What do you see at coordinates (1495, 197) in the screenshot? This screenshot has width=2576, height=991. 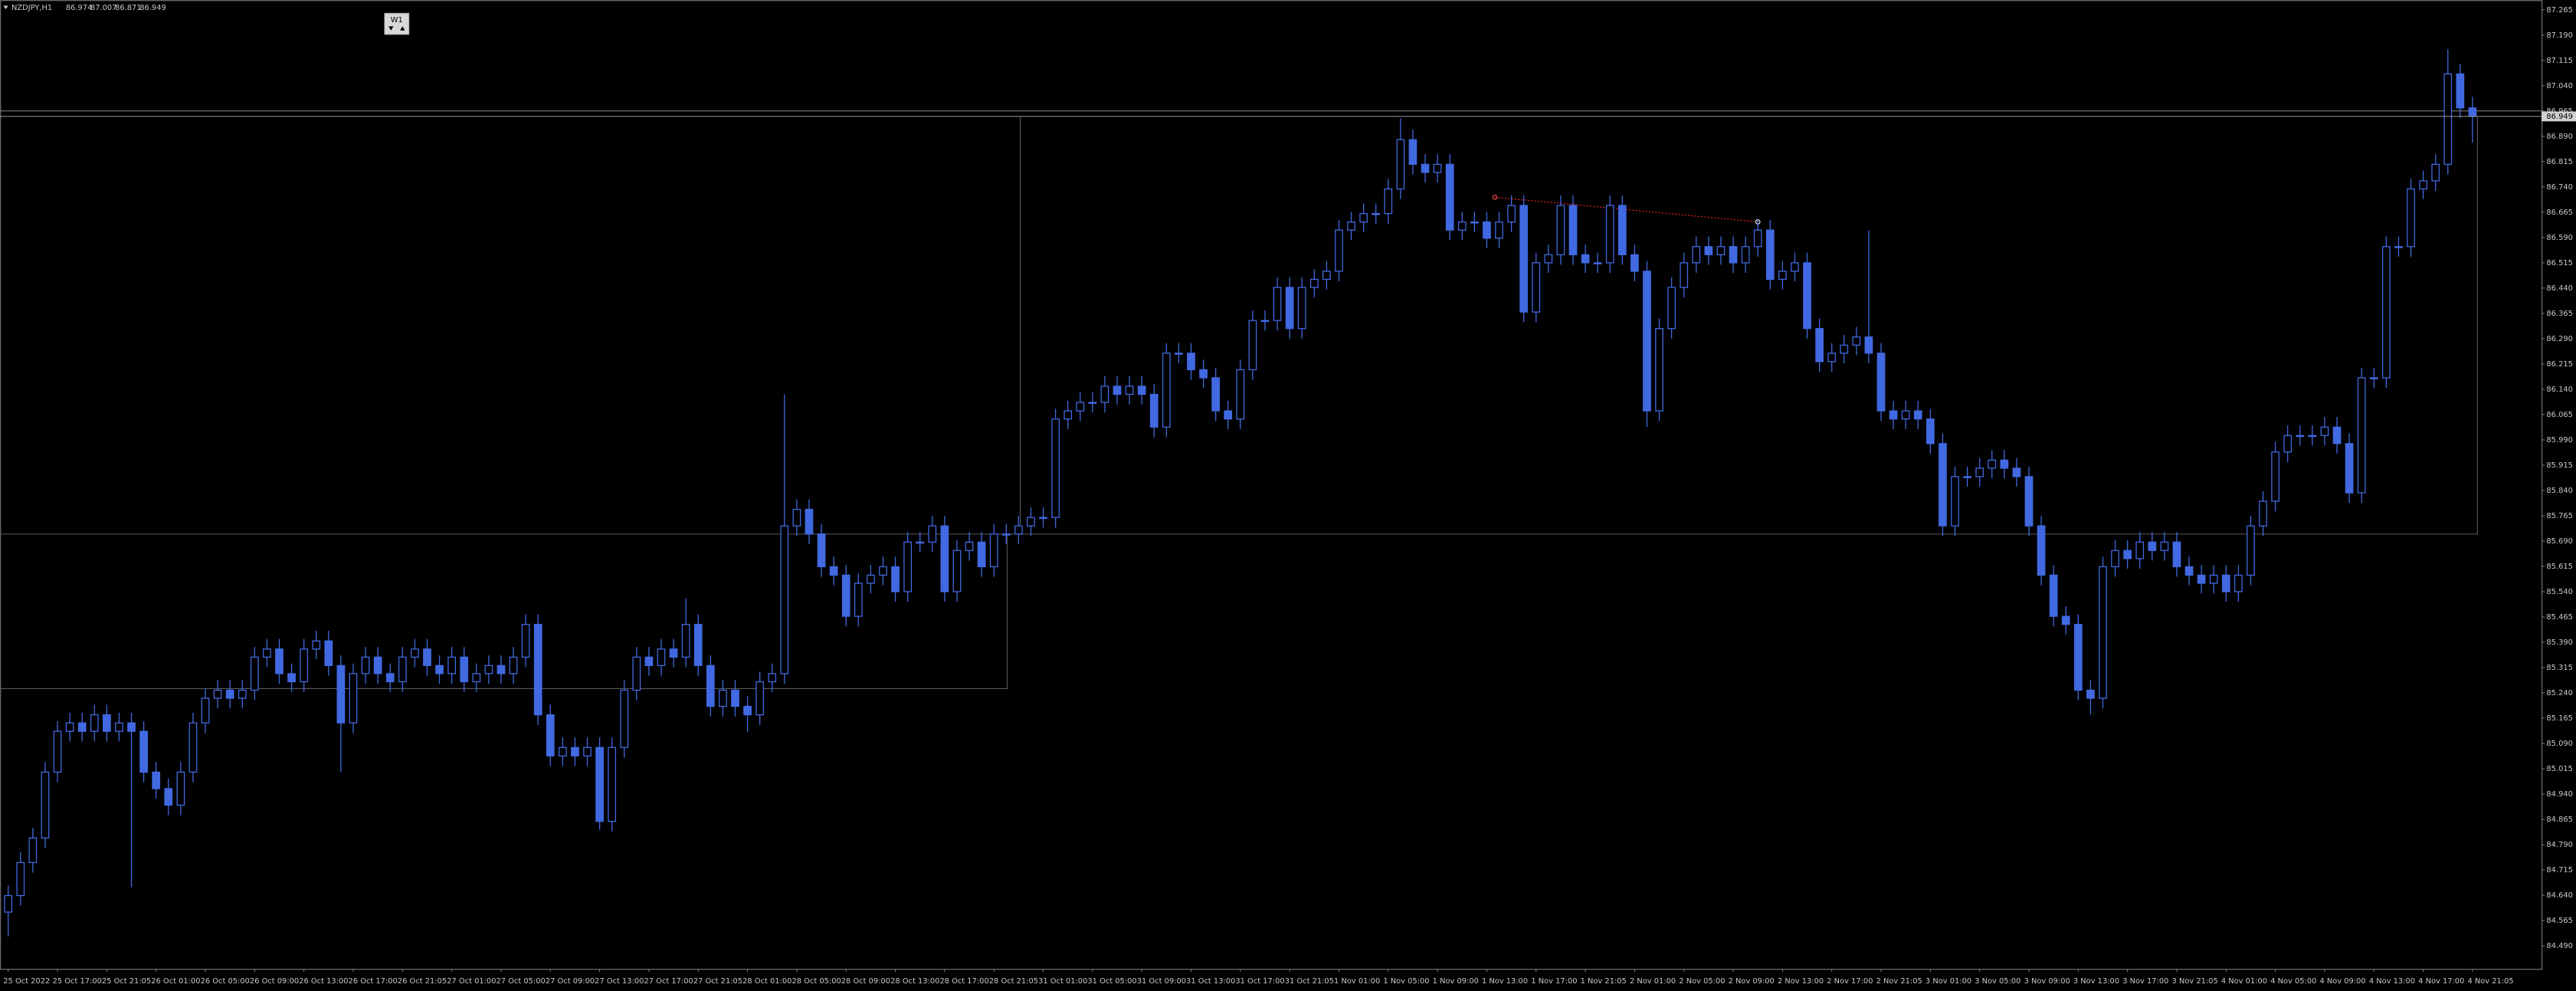 I see `trend-anchor` at bounding box center [1495, 197].